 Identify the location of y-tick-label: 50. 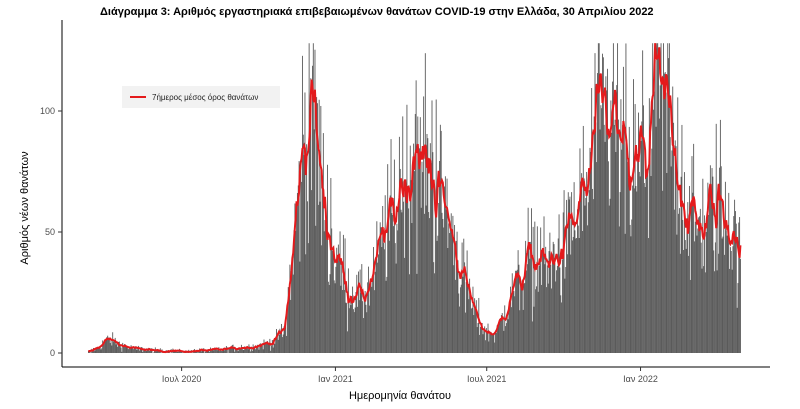
(50, 232).